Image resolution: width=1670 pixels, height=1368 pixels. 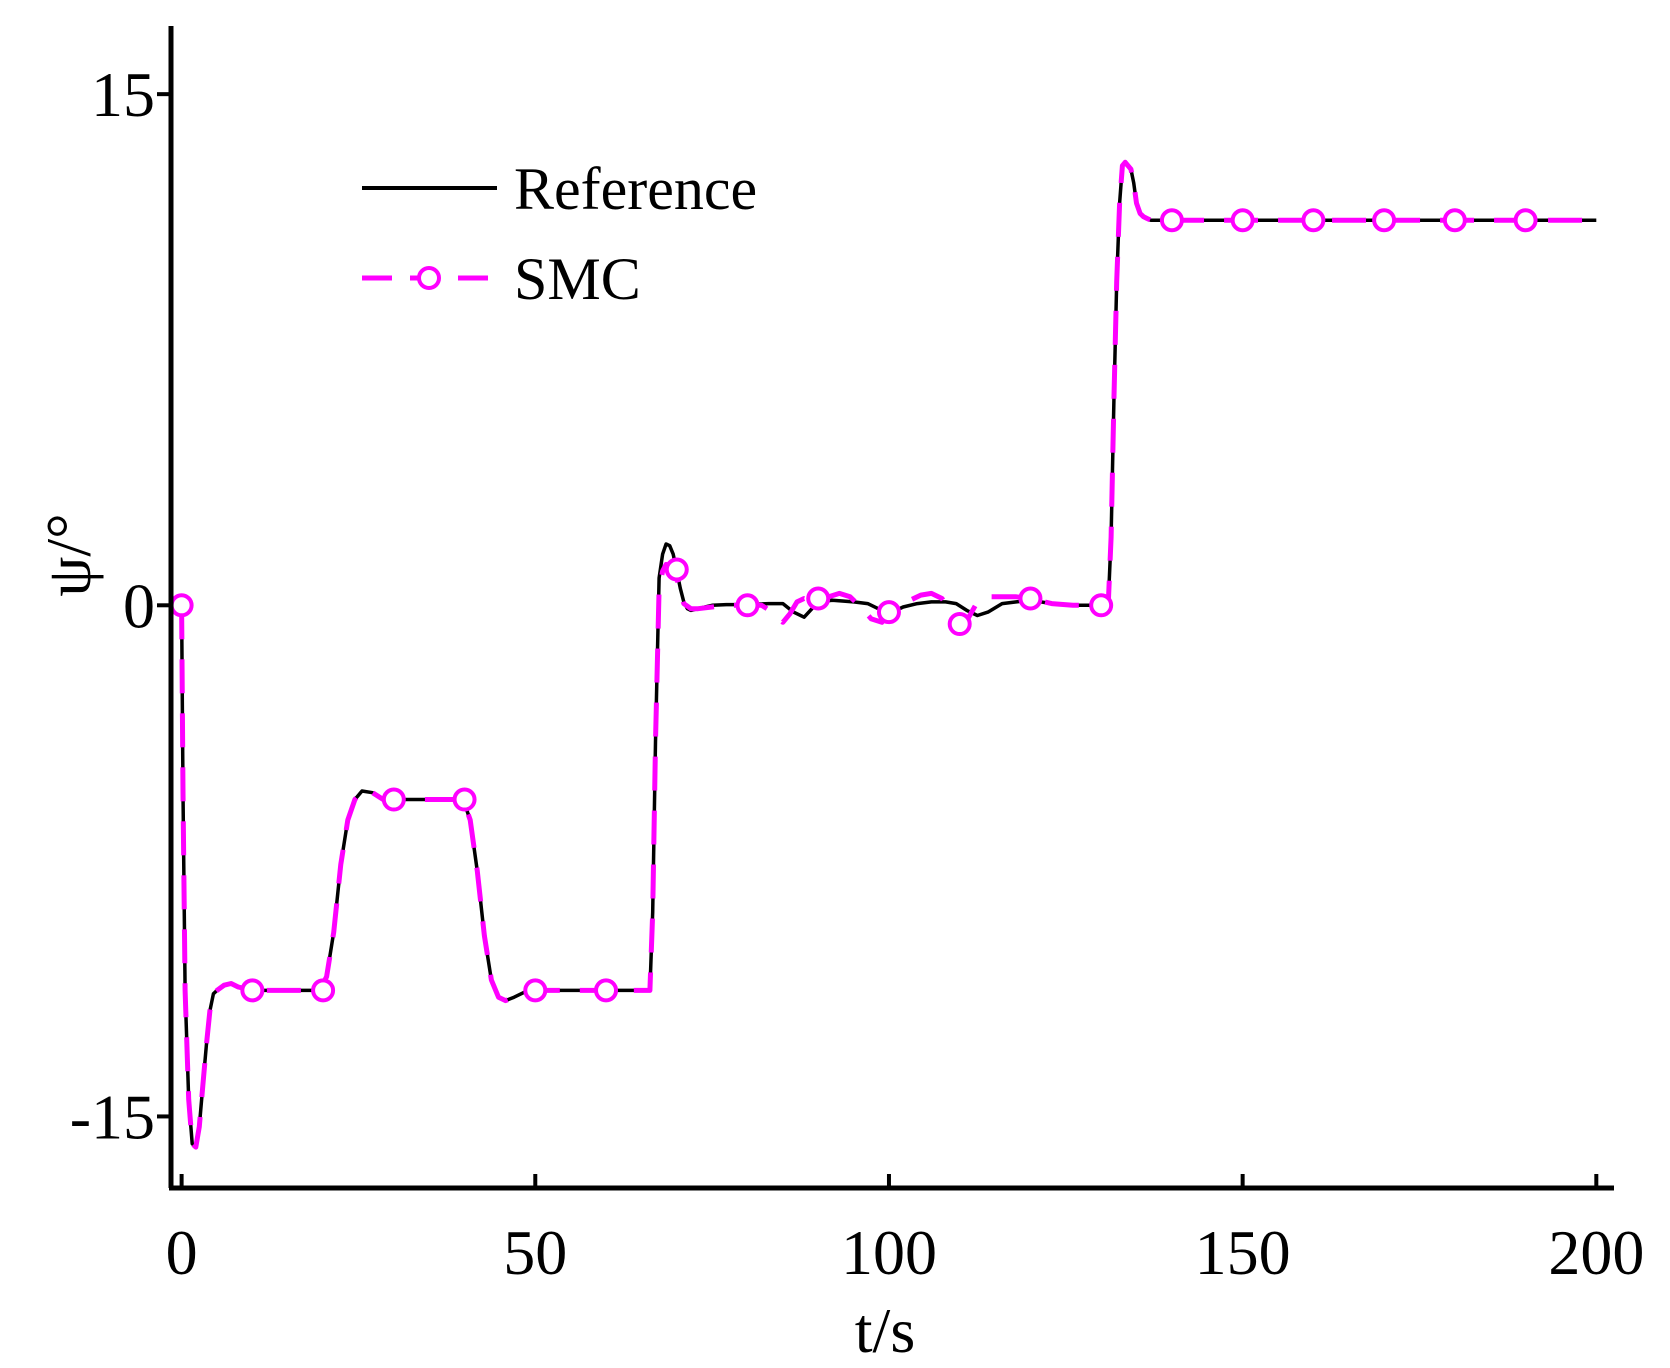 What do you see at coordinates (1243, 1252) in the screenshot?
I see `x-tick-label: 150` at bounding box center [1243, 1252].